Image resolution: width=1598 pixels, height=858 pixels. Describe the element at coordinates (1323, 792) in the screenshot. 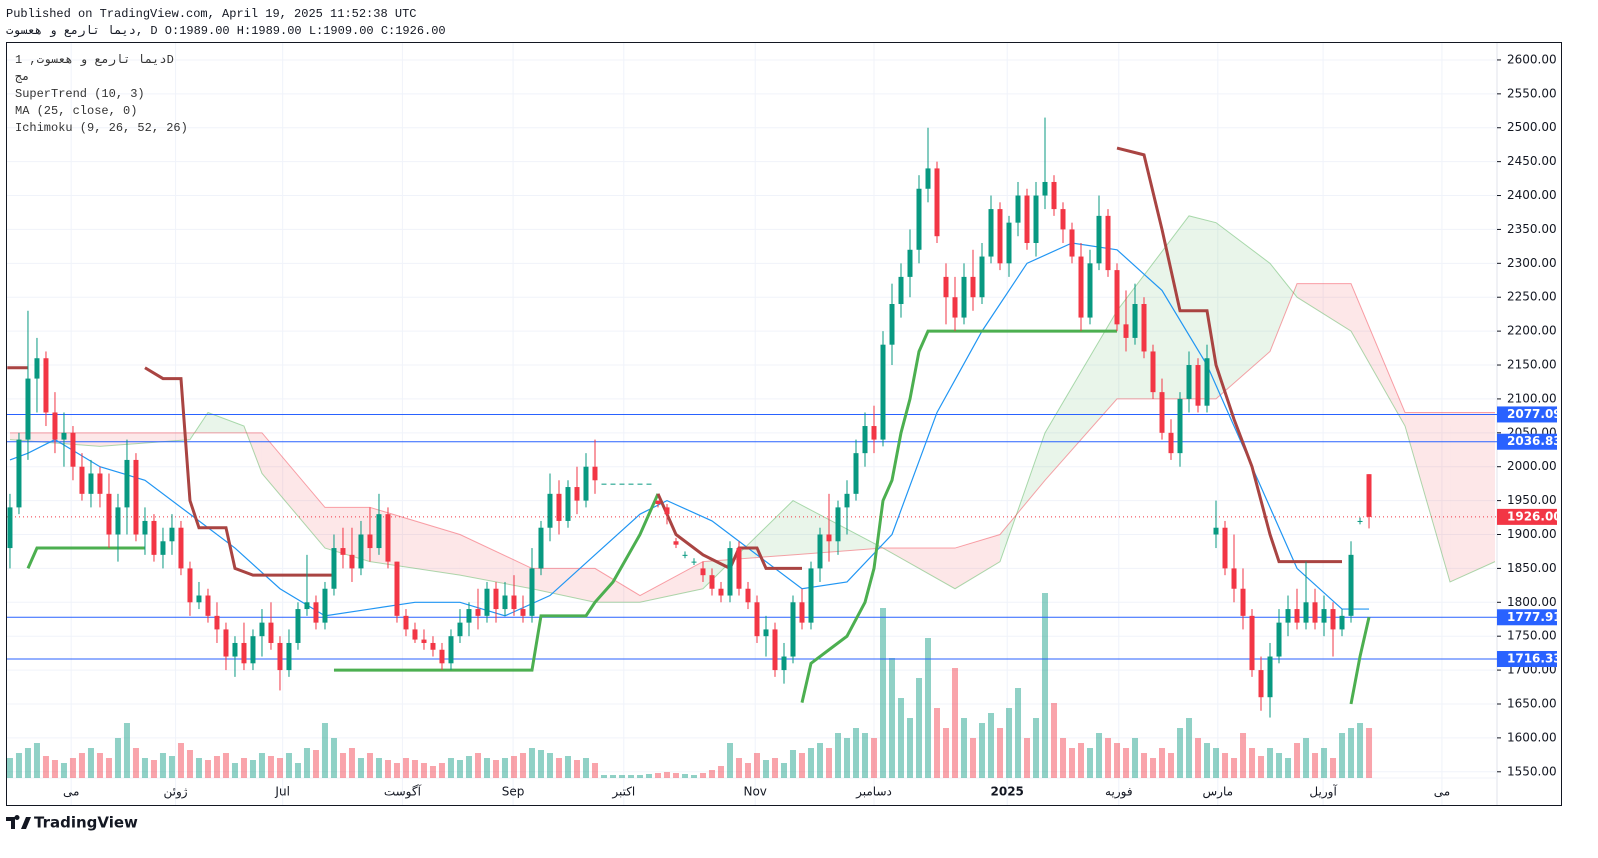

I see `x-tick-label: آوریل` at that location.